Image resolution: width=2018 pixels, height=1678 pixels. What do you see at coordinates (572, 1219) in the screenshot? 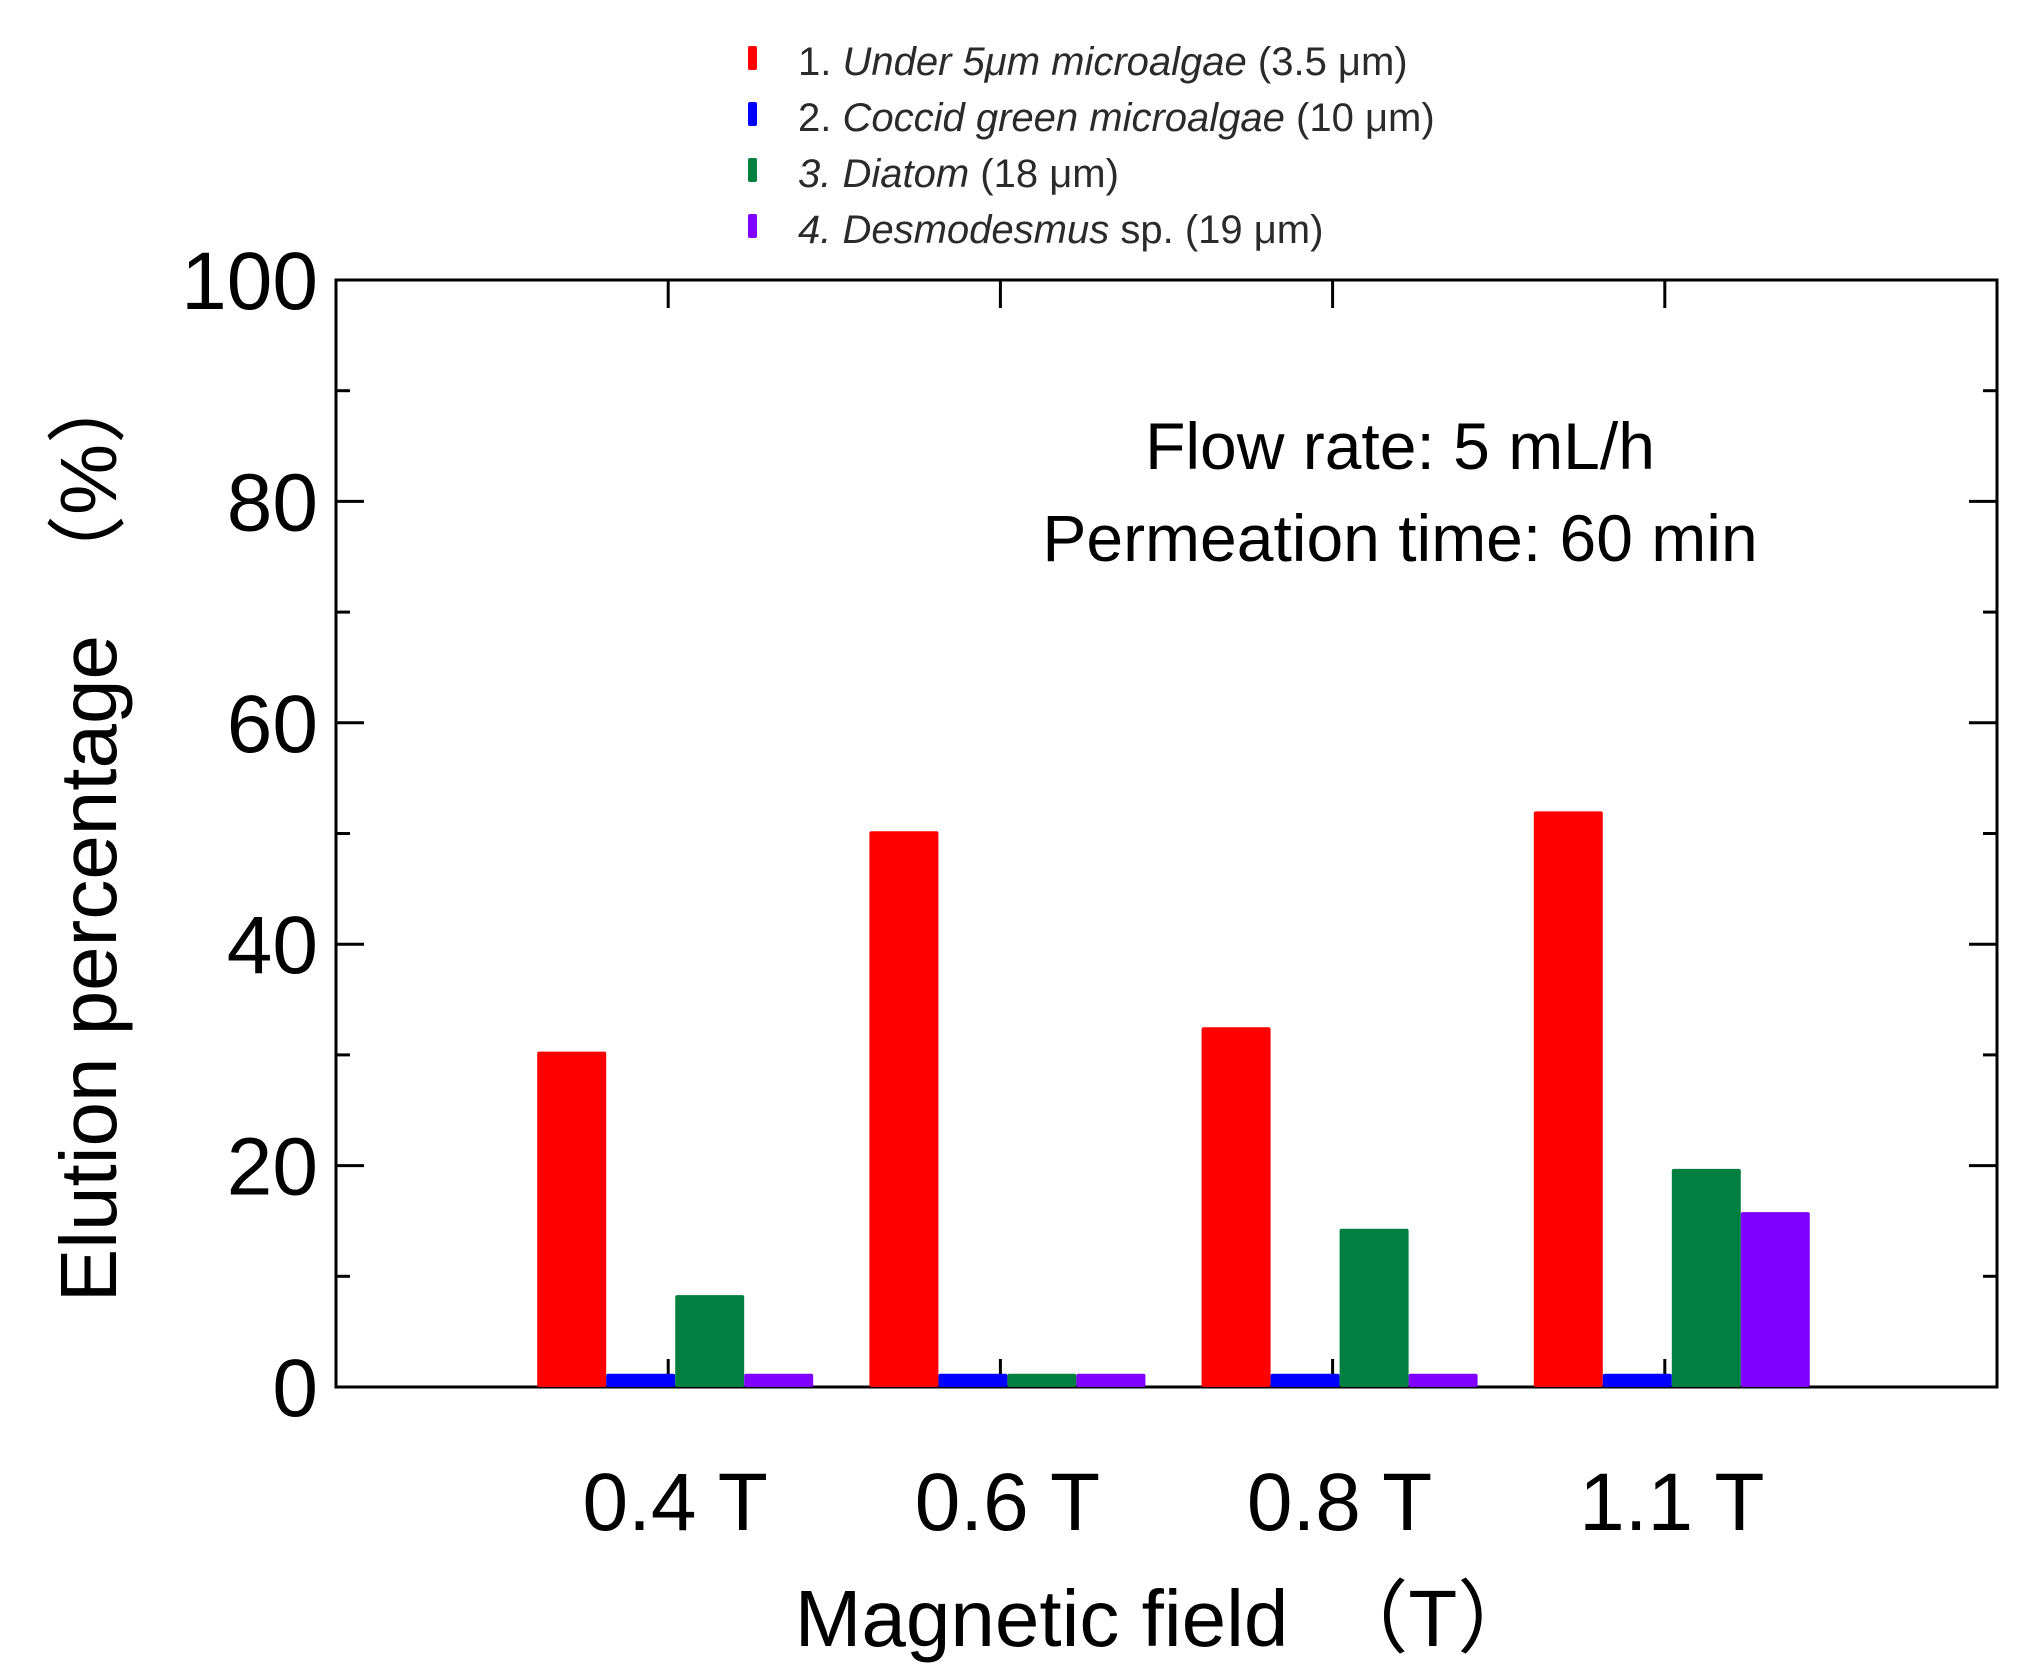
I see `bar-1-04T` at bounding box center [572, 1219].